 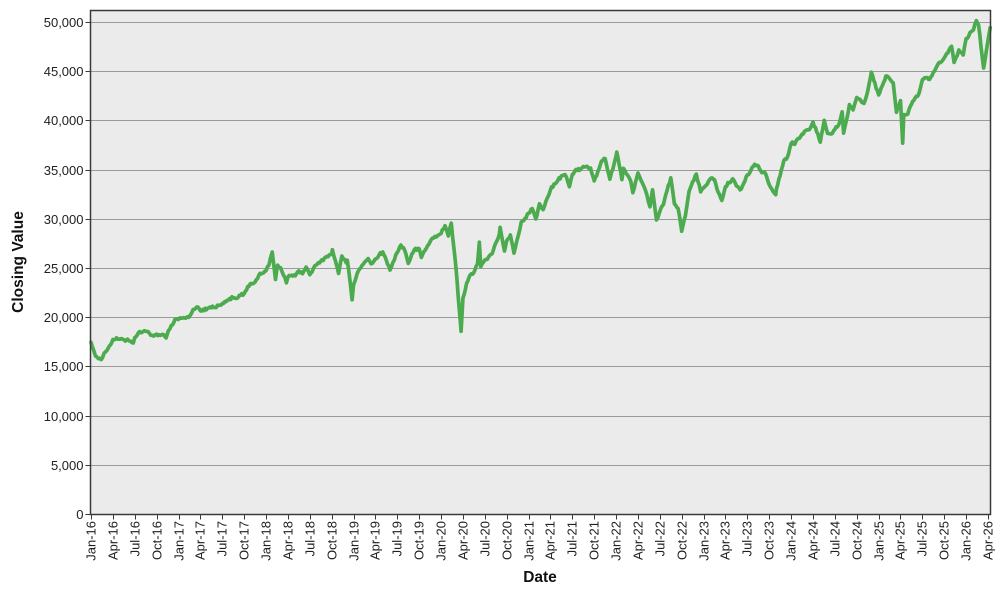 What do you see at coordinates (266, 541) in the screenshot?
I see `x-tick-label: Jan-18` at bounding box center [266, 541].